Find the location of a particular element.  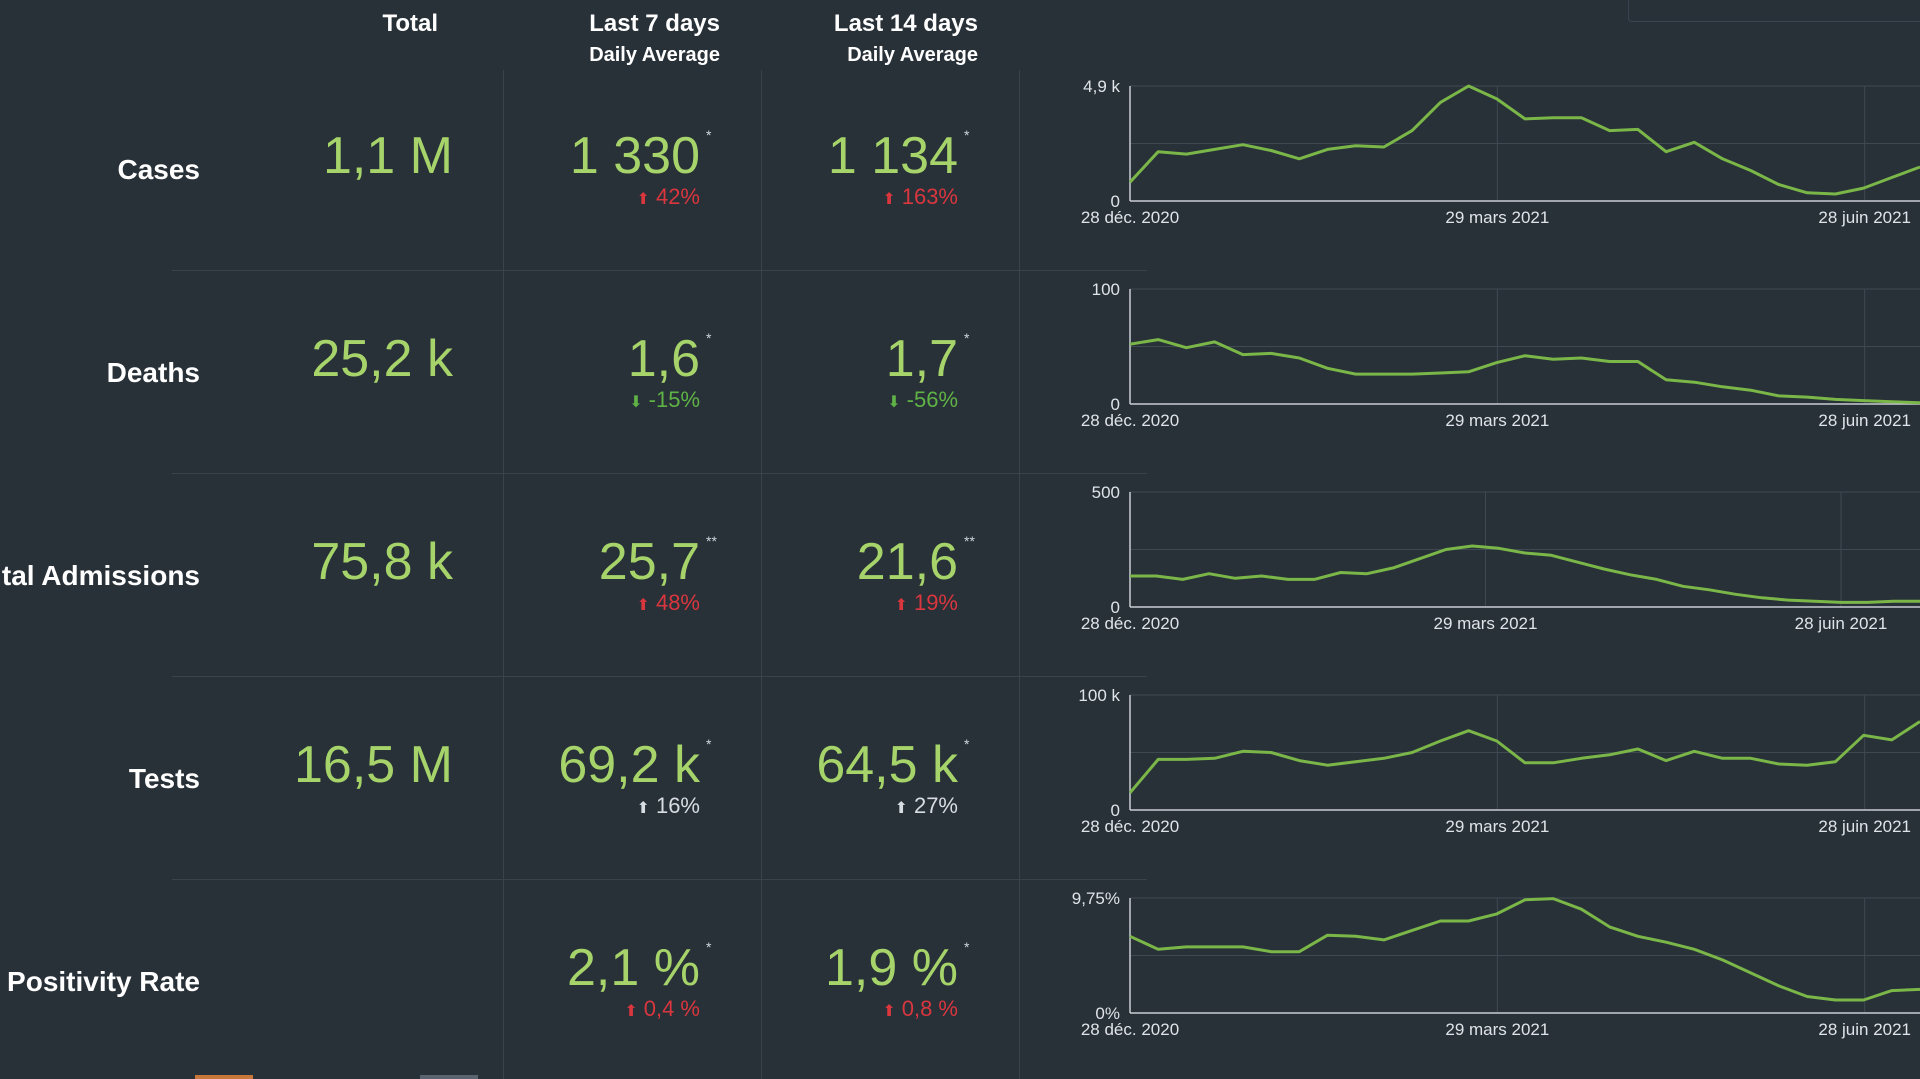

chg14-text: 0,8 % is located at coordinates (929, 1008).